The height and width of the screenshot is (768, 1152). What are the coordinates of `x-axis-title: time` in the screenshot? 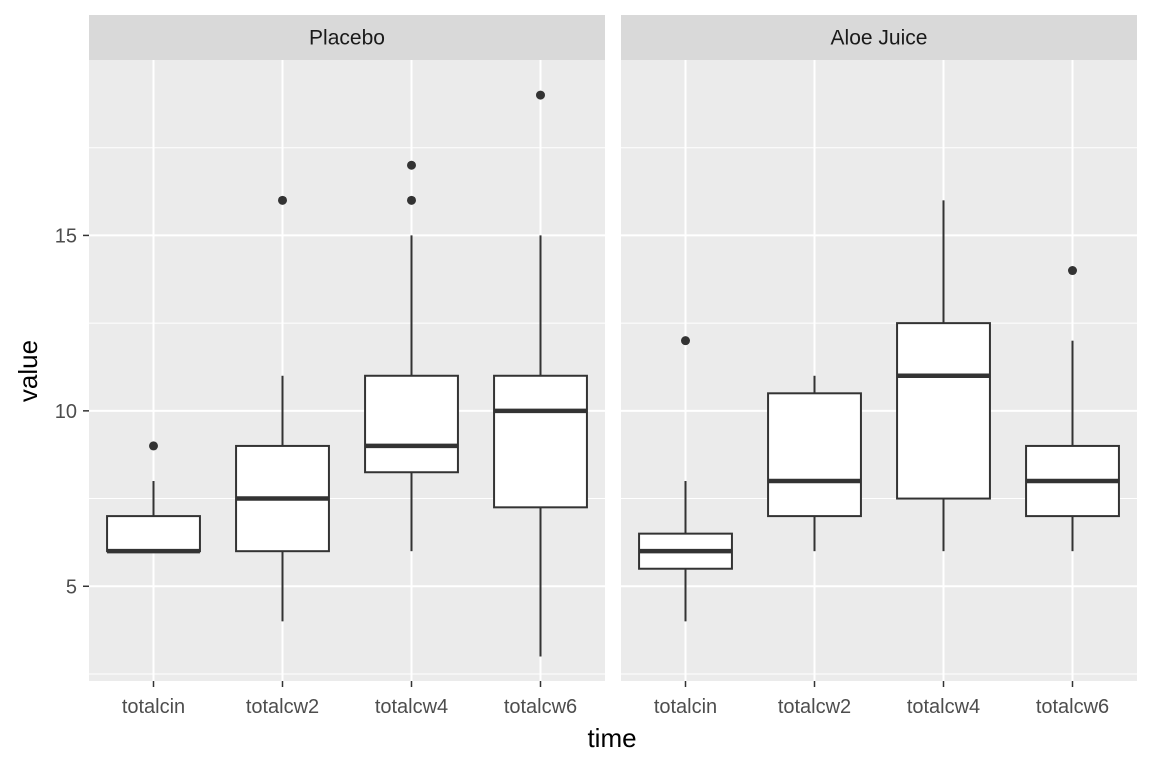 It's located at (611, 738).